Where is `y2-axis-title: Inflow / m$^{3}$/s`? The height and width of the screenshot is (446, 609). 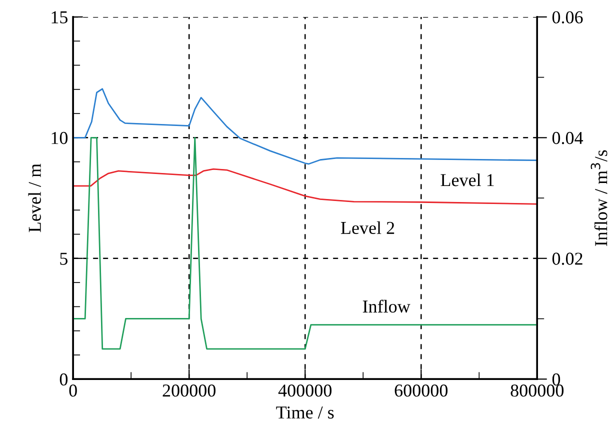
y2-axis-title: Inflow / m$^{3}$/s is located at coordinates (599, 198).